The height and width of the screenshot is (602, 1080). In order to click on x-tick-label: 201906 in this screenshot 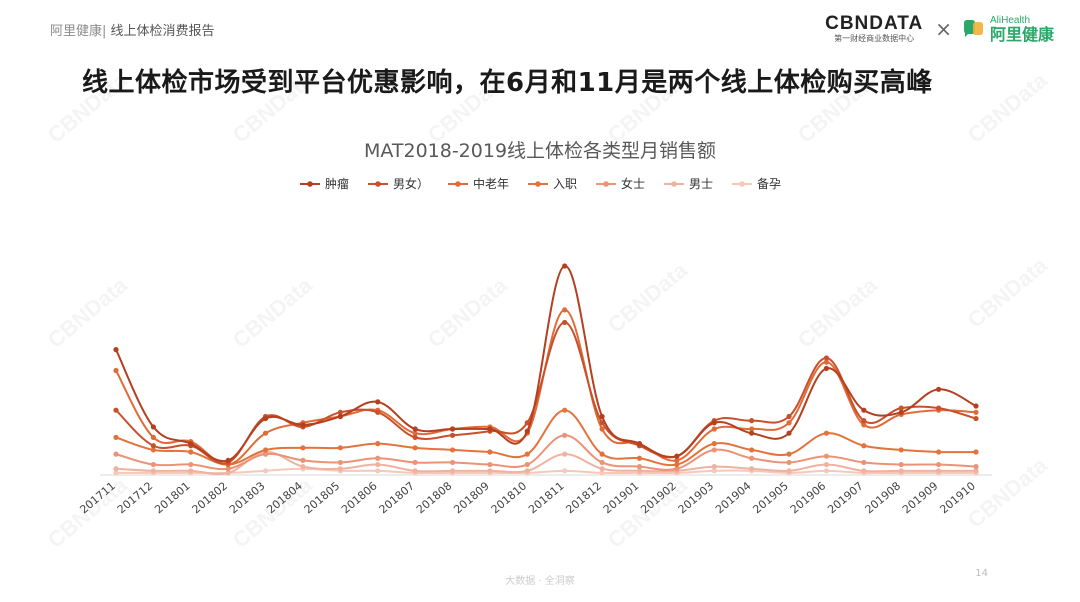, I will do `click(808, 497)`.